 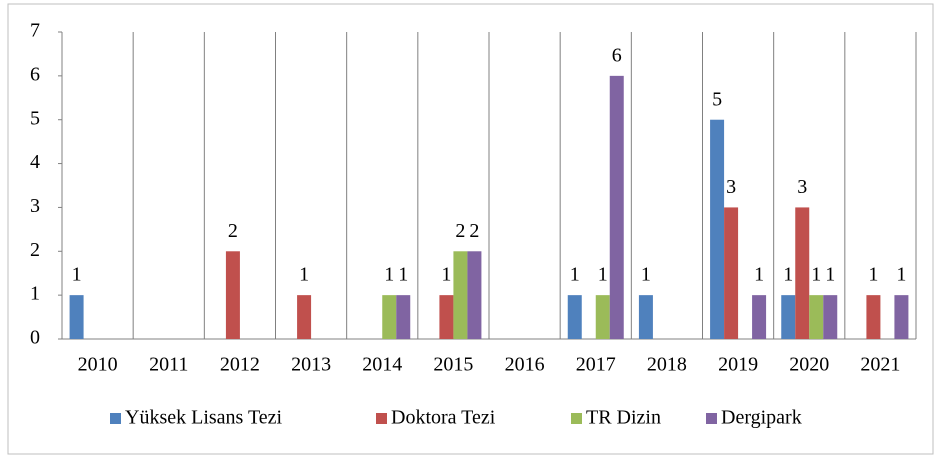 I want to click on x-tick-label: 2018, so click(x=667, y=365).